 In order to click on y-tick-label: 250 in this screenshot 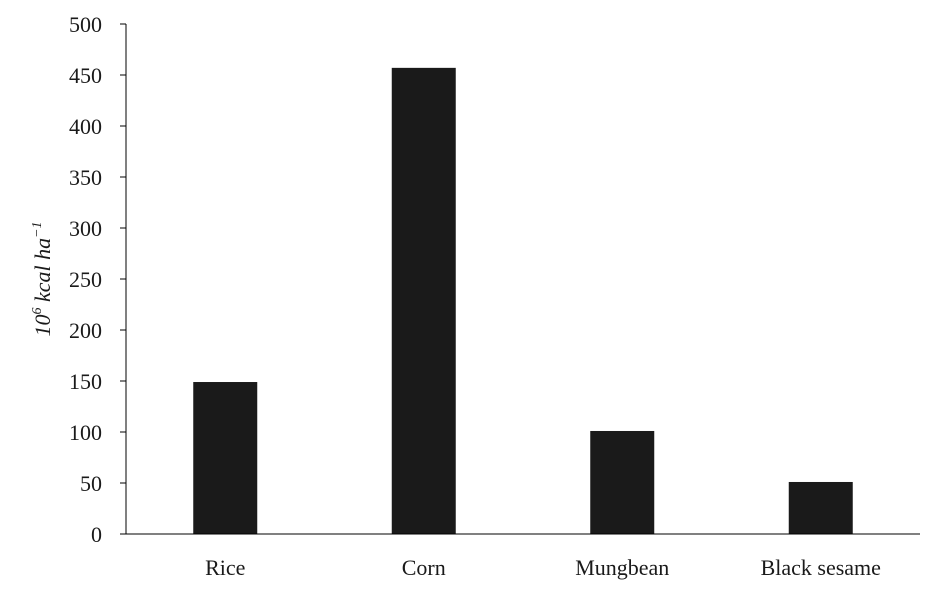, I will do `click(85, 279)`.